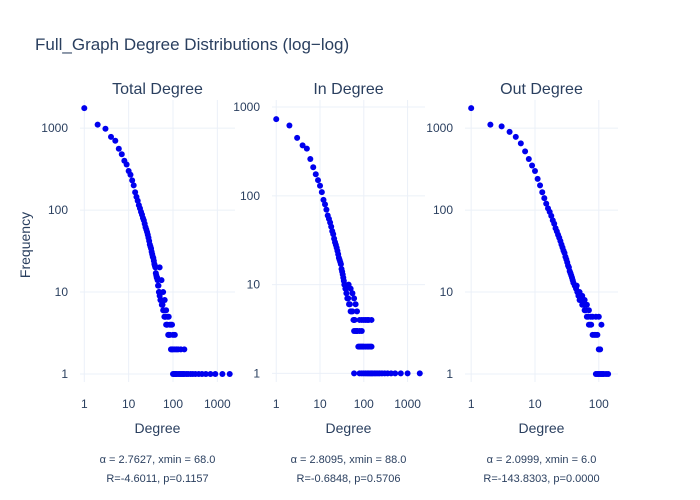  Describe the element at coordinates (542, 460) in the screenshot. I see `fit-annotation: α = 2.0999, xmin = 6.0` at that location.